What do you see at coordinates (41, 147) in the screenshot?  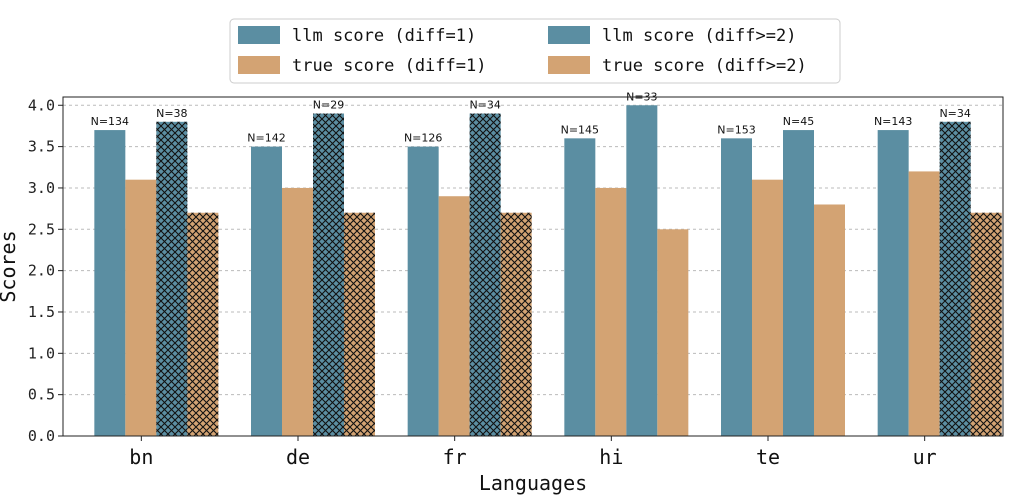 I see `y-tick-label: 3.5` at bounding box center [41, 147].